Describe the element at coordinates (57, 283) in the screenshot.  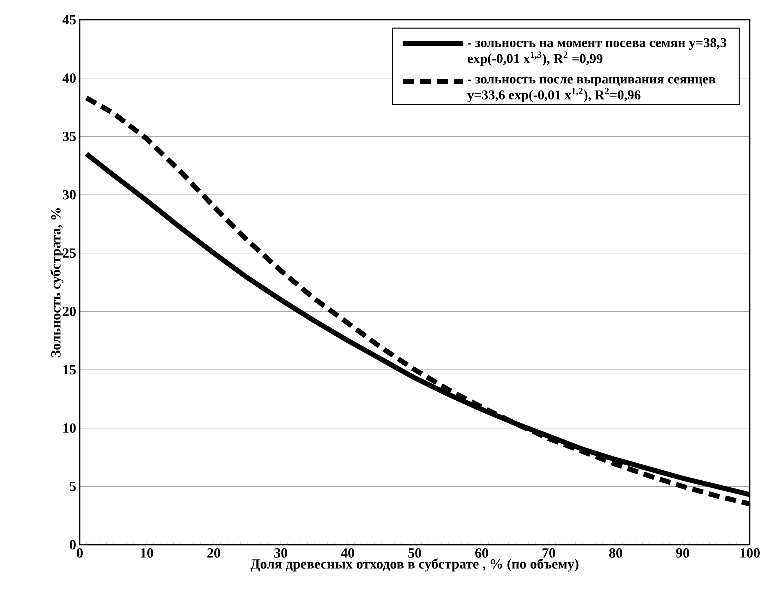
I see `y-axis-title: Зольность субстрата, %` at that location.